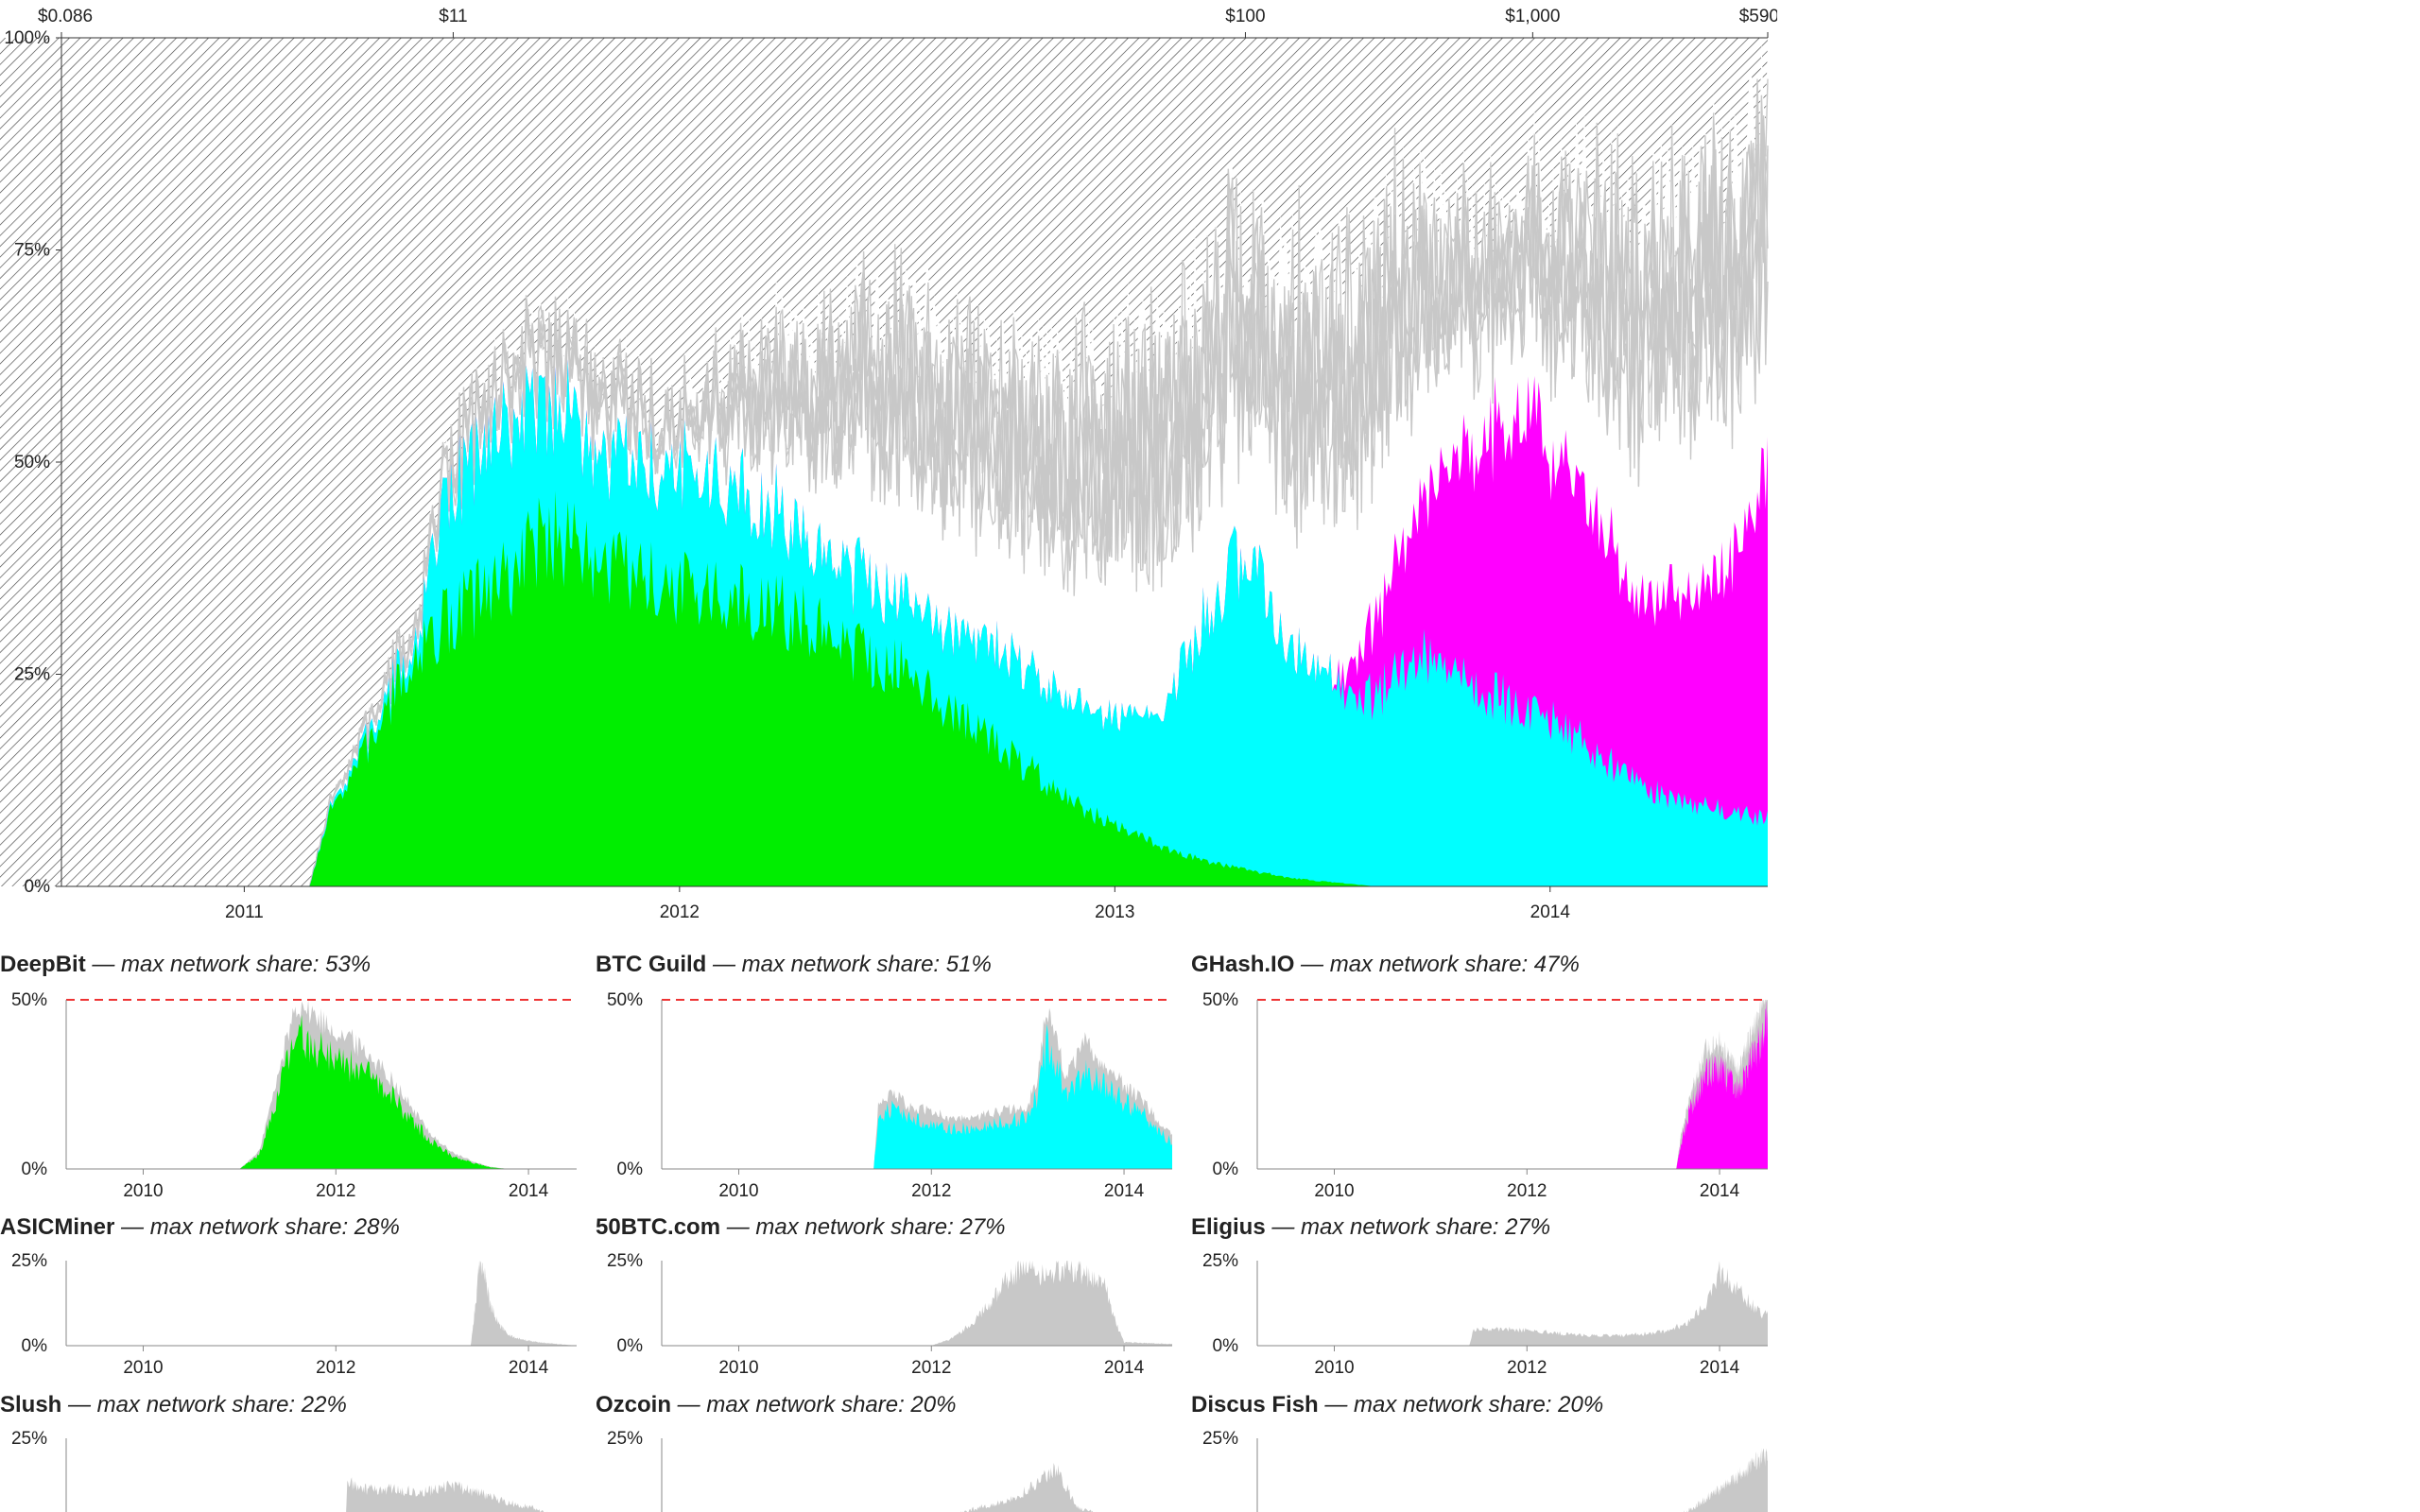 Image resolution: width=2420 pixels, height=1512 pixels. Describe the element at coordinates (279, 1470) in the screenshot. I see `slush-chart: 25%` at that location.